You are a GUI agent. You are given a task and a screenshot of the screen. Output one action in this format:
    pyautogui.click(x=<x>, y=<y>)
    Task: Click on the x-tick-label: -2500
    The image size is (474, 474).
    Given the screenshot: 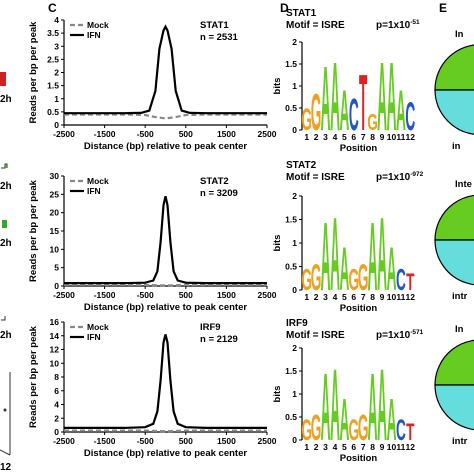 What is the action you would take?
    pyautogui.click(x=64, y=134)
    